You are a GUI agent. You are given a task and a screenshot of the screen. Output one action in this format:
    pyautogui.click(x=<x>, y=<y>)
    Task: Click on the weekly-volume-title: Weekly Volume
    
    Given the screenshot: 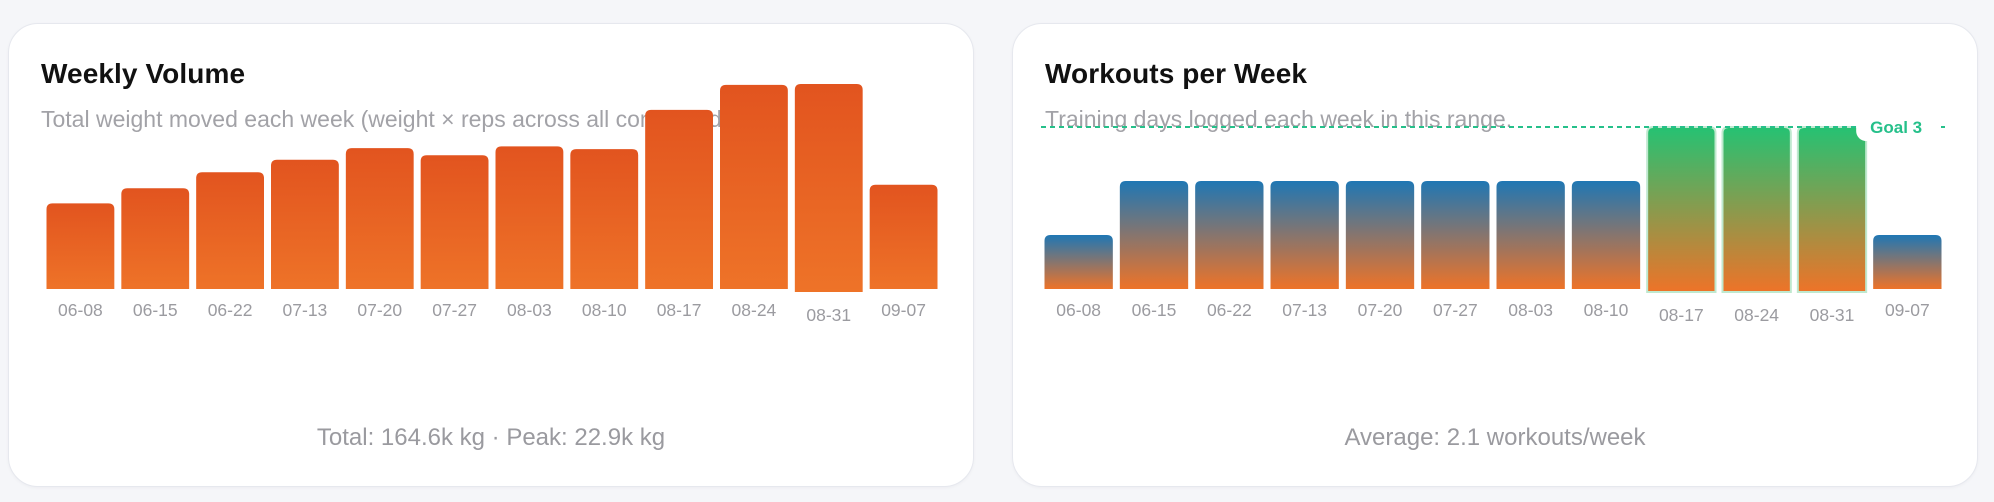 What is the action you would take?
    pyautogui.click(x=143, y=73)
    